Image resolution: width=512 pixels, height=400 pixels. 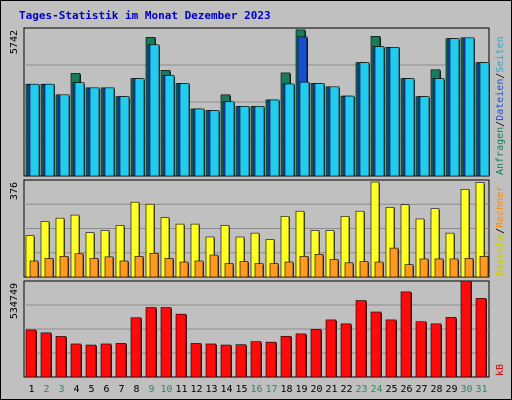 What do you see at coordinates (14, 191) in the screenshot?
I see `y-max-label: 376` at bounding box center [14, 191].